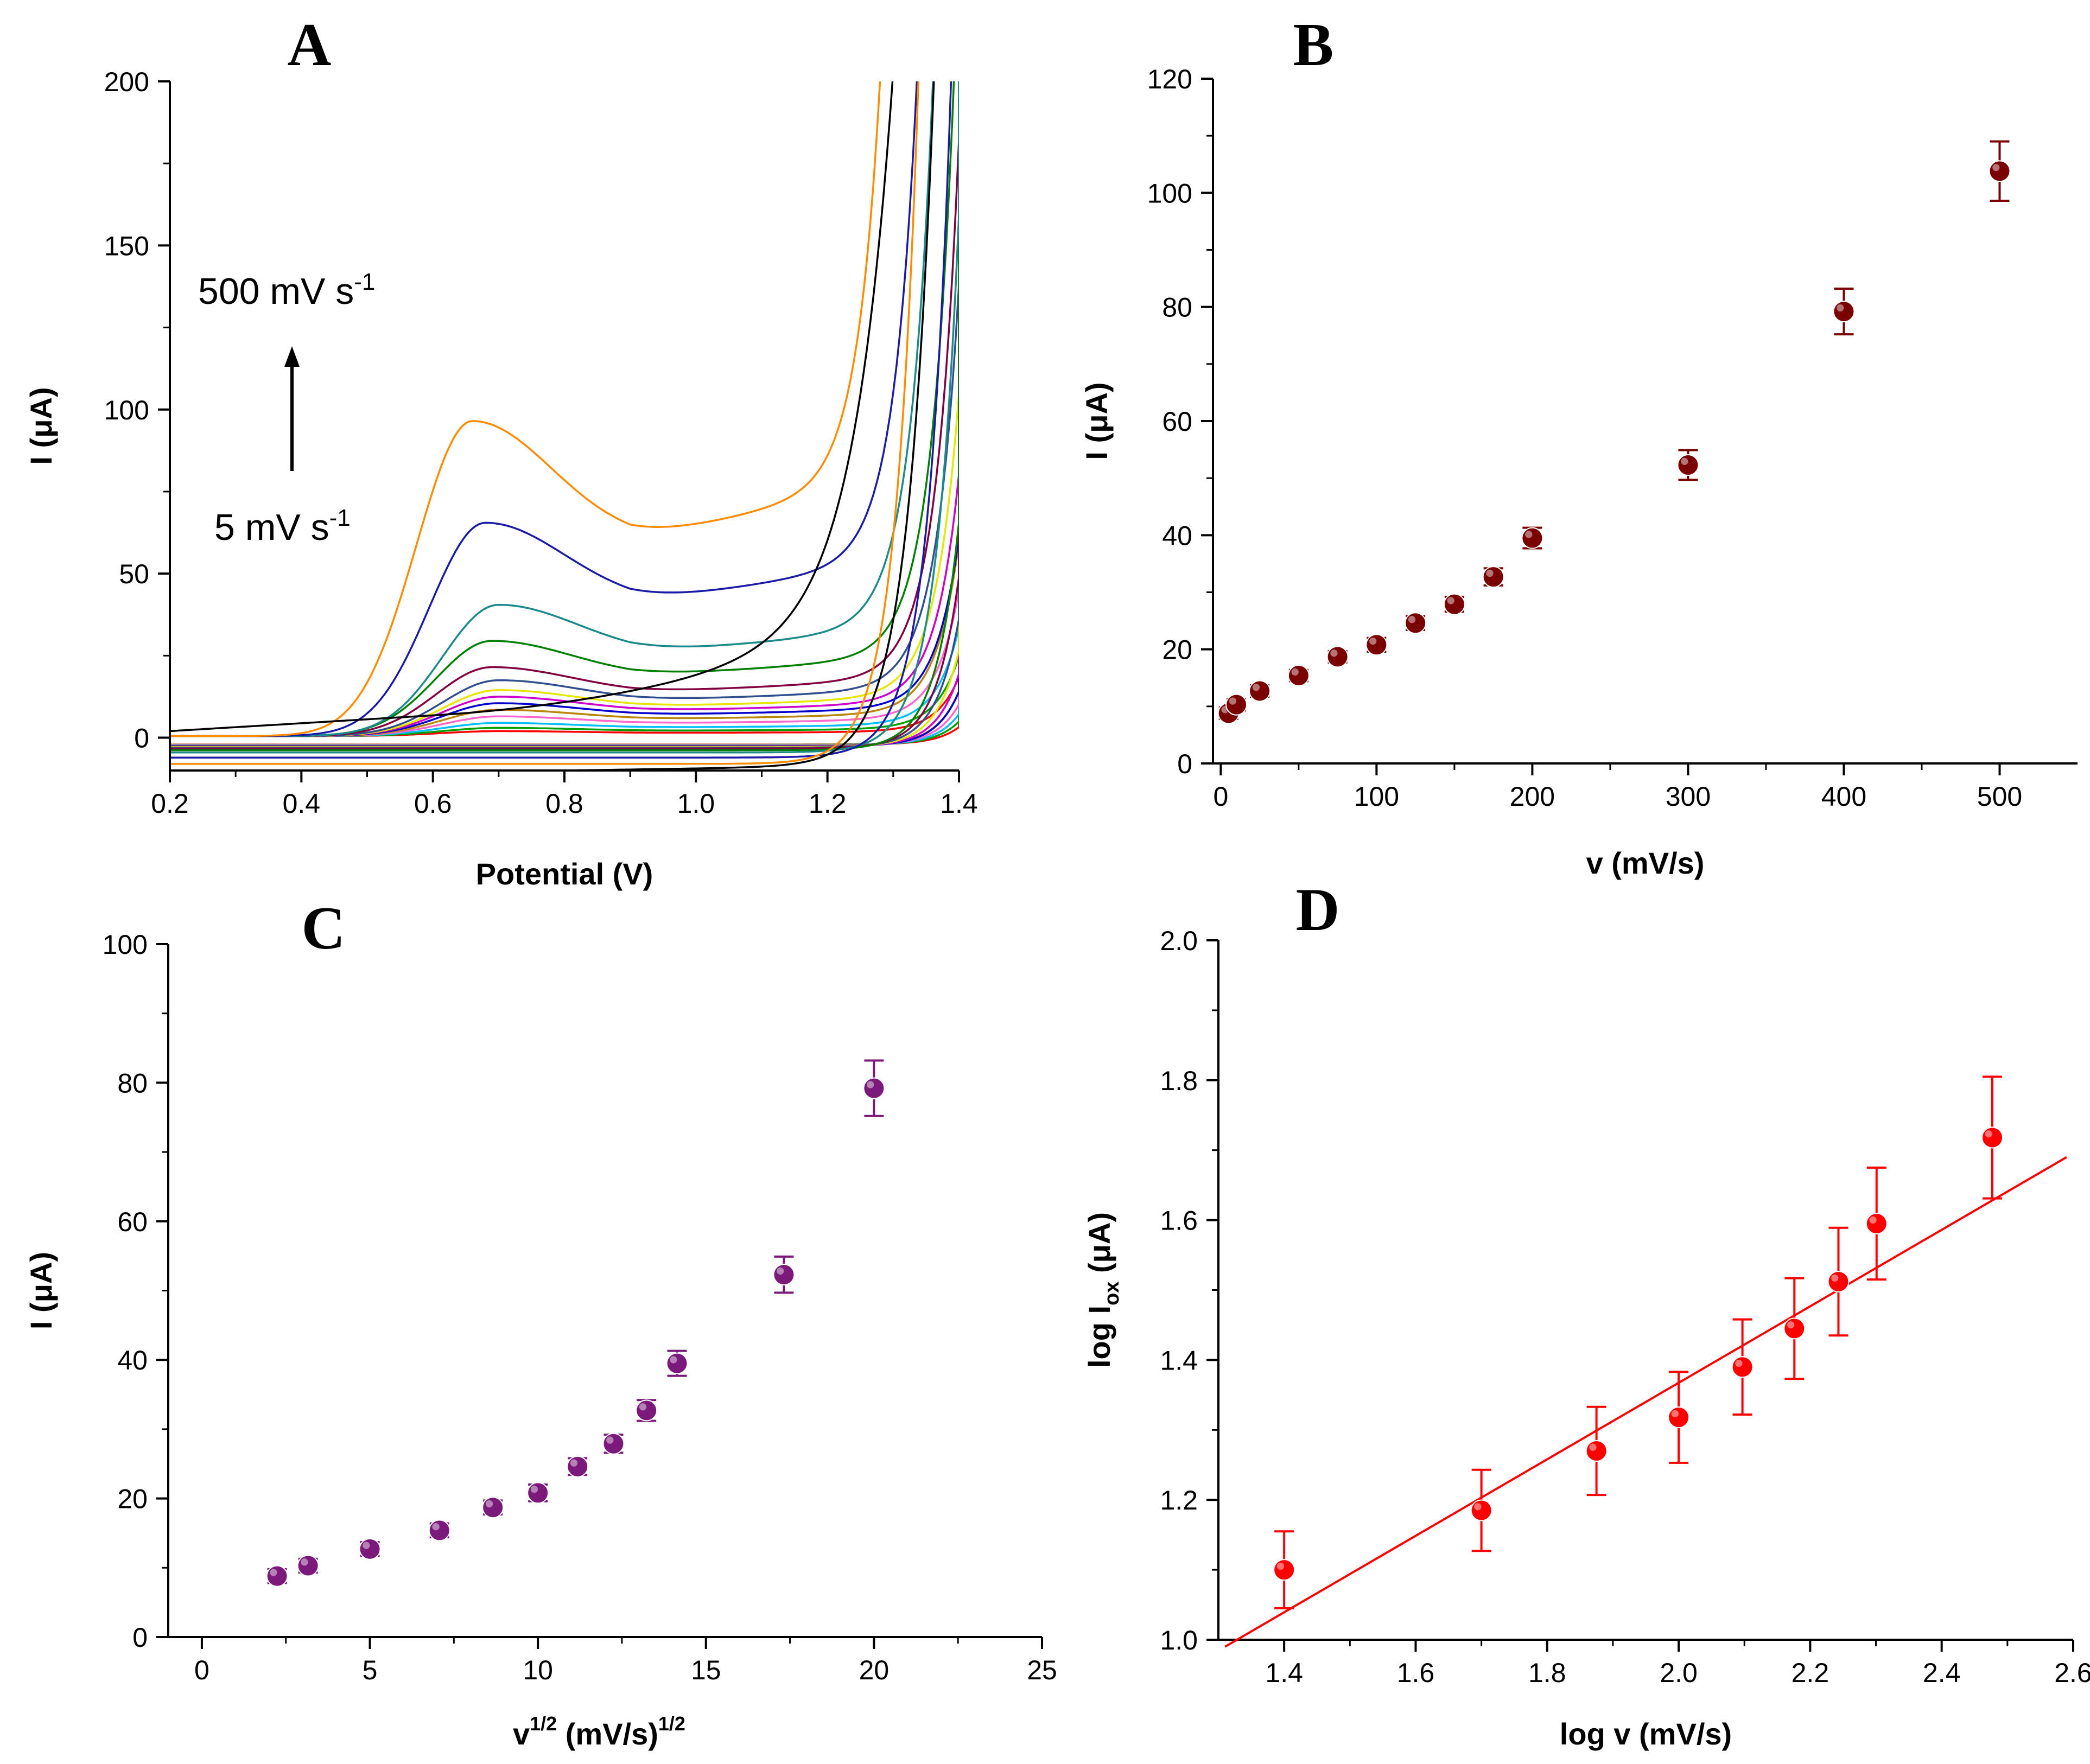 This screenshot has width=2090, height=1764. Describe the element at coordinates (1810, 1673) in the screenshot. I see `panel-d-x-tick-label: 2.2` at that location.